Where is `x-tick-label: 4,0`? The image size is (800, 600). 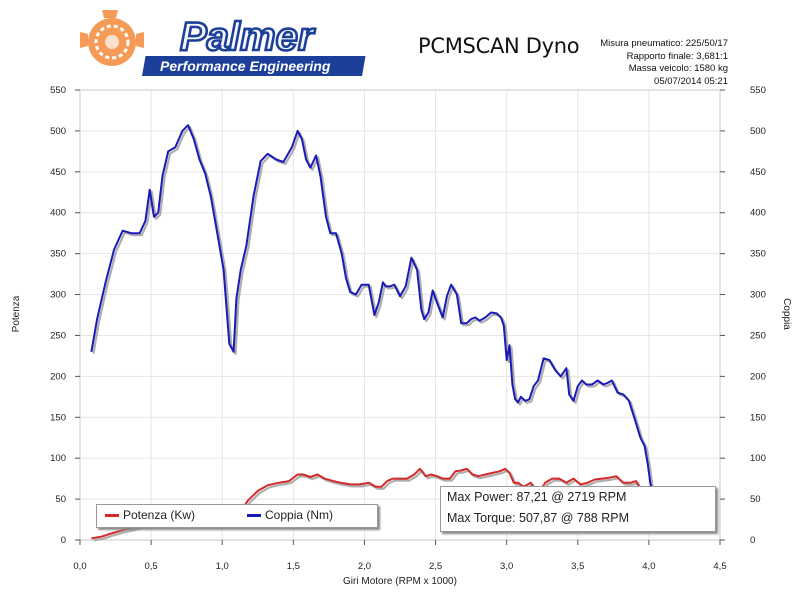
x-tick-label: 4,0 is located at coordinates (648, 566).